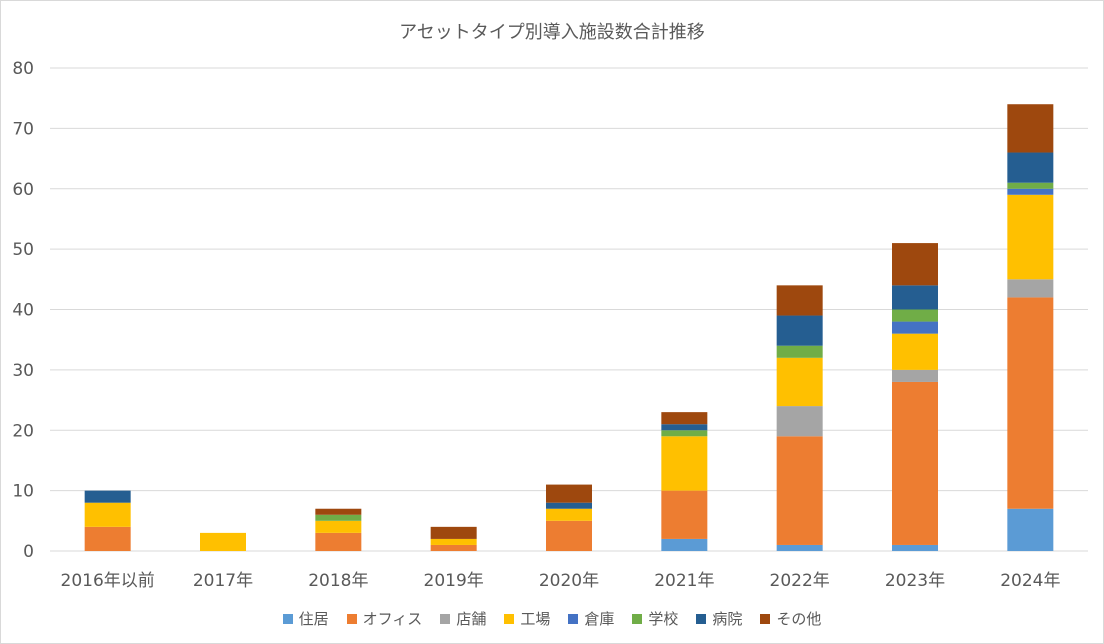  What do you see at coordinates (23, 69) in the screenshot?
I see `y-tick-label-8: 80` at bounding box center [23, 69].